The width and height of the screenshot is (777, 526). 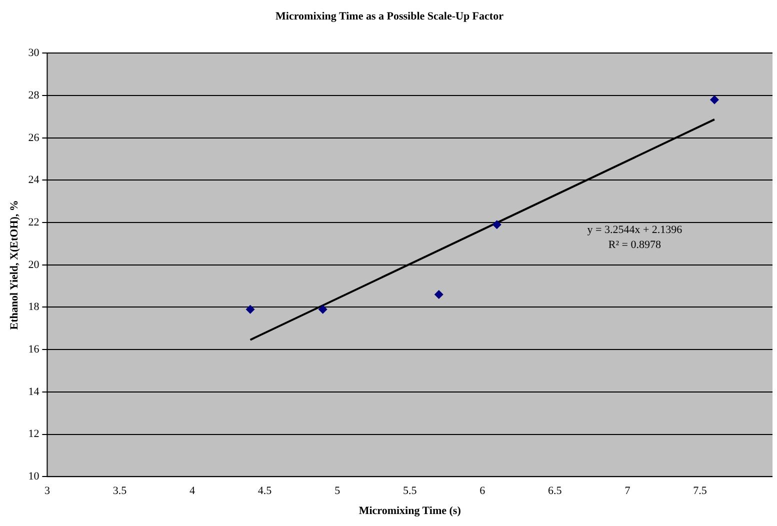 What do you see at coordinates (483, 491) in the screenshot?
I see `x-tick-label: 6` at bounding box center [483, 491].